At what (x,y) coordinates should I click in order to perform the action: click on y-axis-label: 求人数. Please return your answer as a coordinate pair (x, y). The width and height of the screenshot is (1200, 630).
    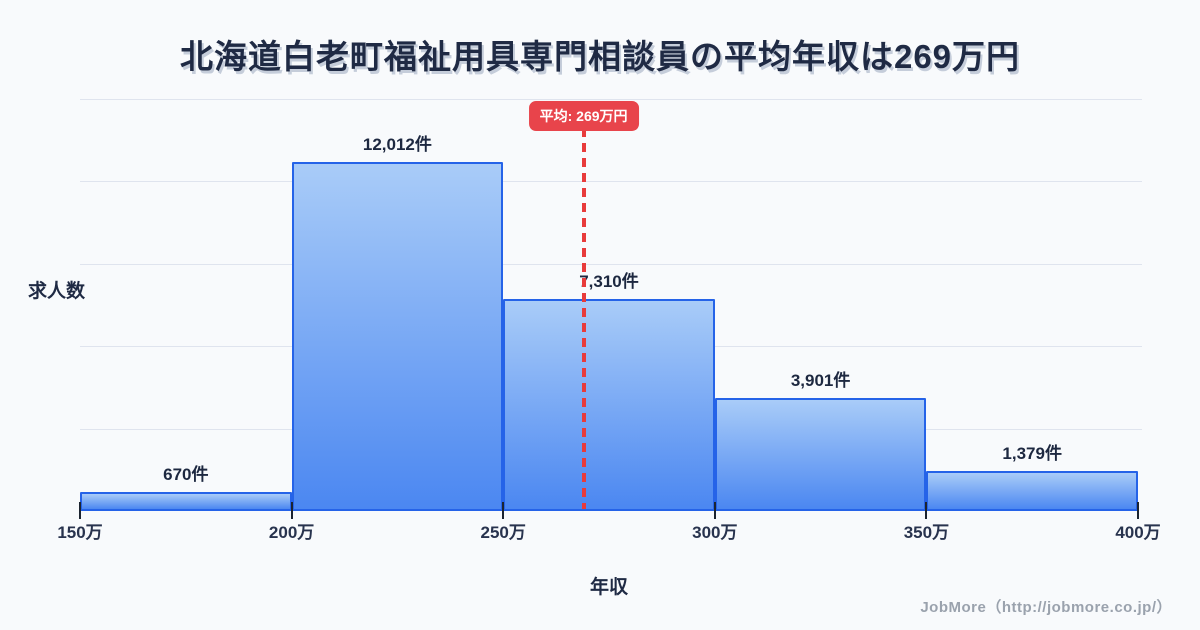
    Looking at the image, I should click on (57, 291).